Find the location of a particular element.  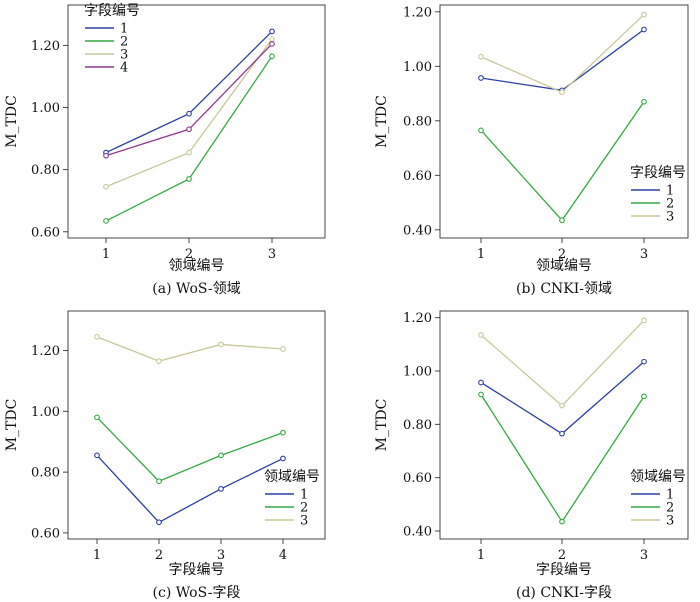

panel-caption: (d) CNKI-字段 is located at coordinates (564, 593).